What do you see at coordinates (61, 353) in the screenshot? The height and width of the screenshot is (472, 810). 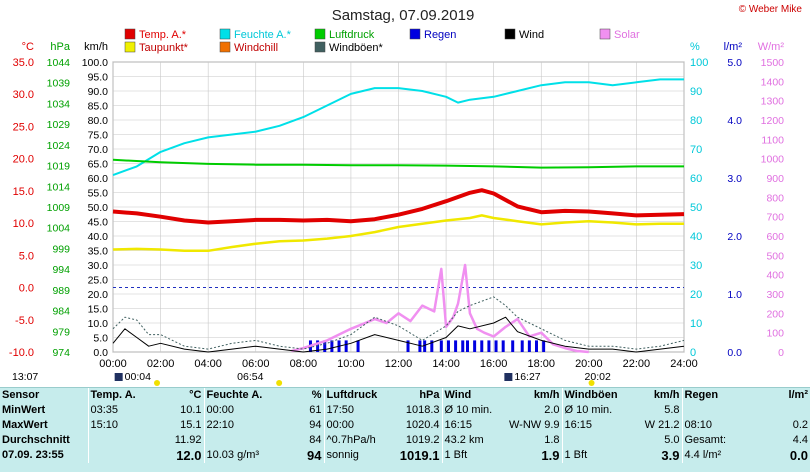 I see `pressure-axis-tick: 974` at bounding box center [61, 353].